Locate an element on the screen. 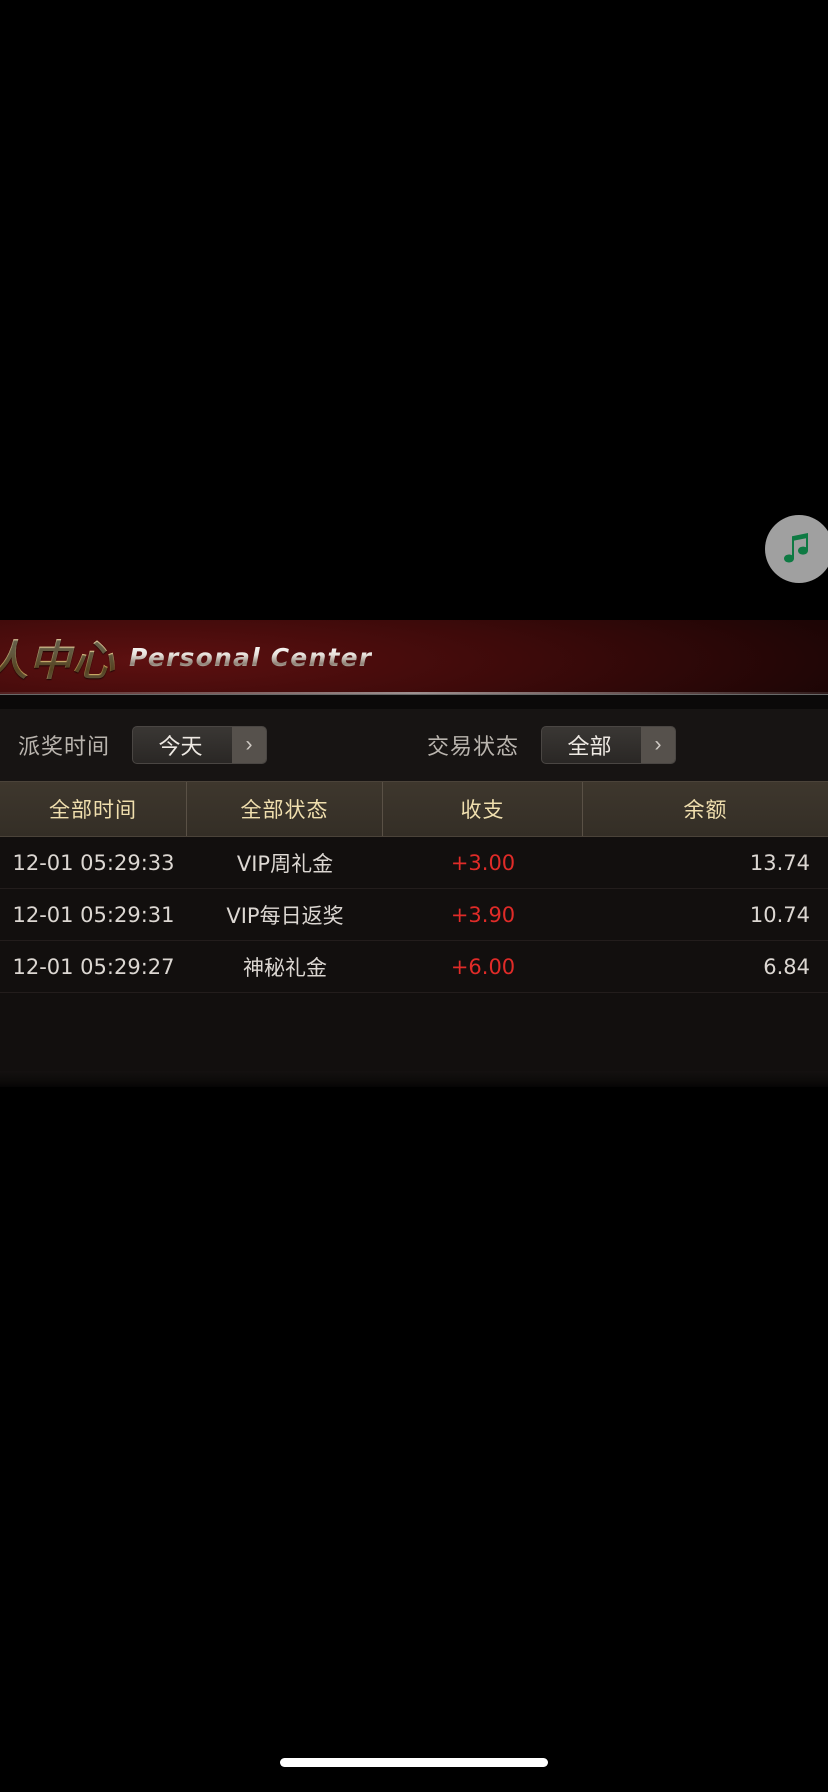 This screenshot has width=828, height=1792. cell-time: 12-01 05:29:27 is located at coordinates (93, 966).